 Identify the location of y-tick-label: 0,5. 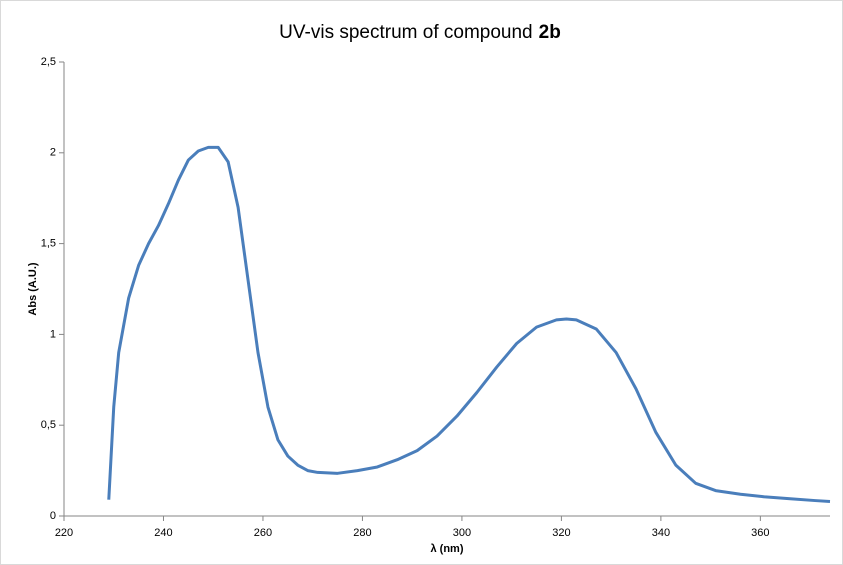
(48, 425).